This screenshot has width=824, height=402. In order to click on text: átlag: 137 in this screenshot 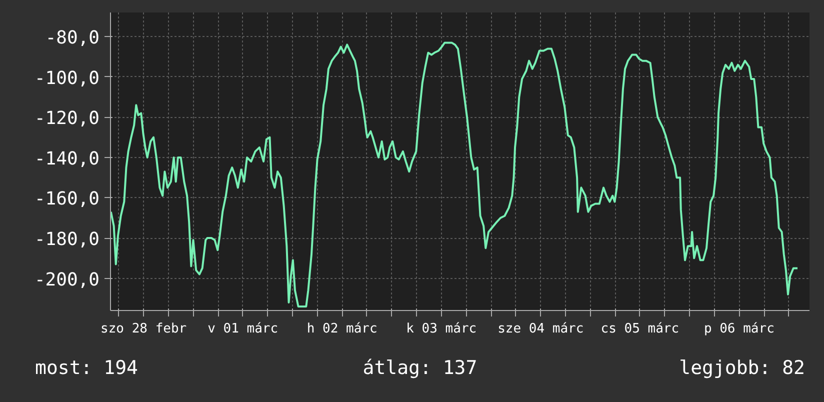, I will do `click(420, 368)`.